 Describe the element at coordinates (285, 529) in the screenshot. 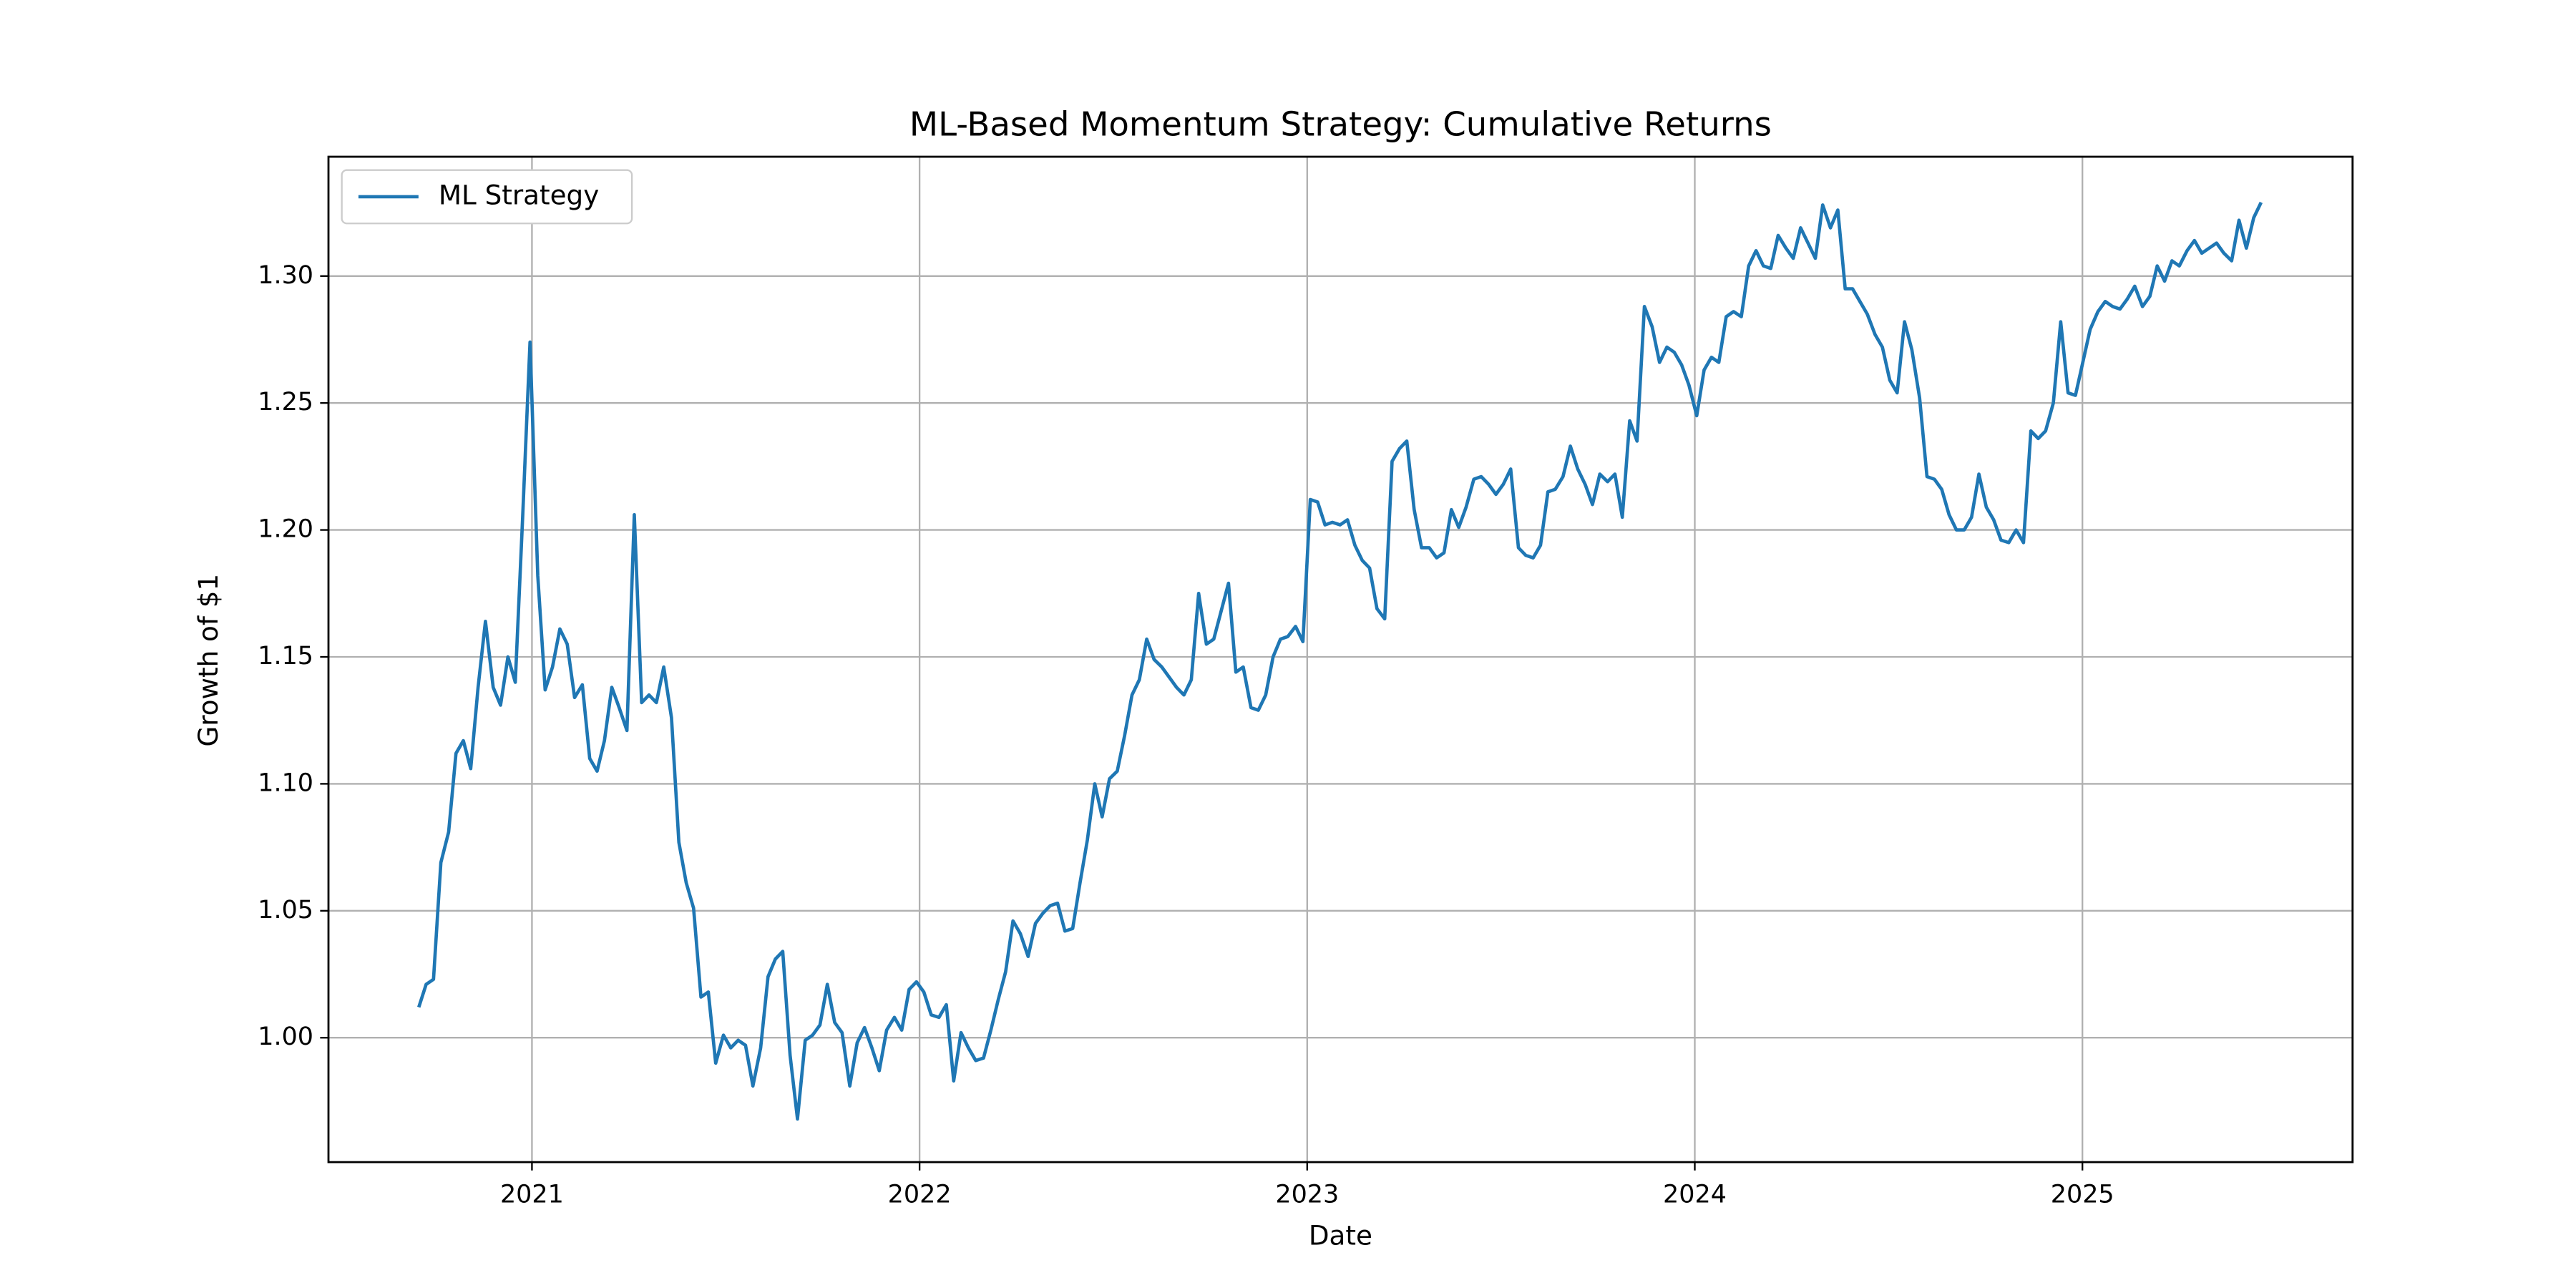

I see `y-tick-label: 1.20` at that location.